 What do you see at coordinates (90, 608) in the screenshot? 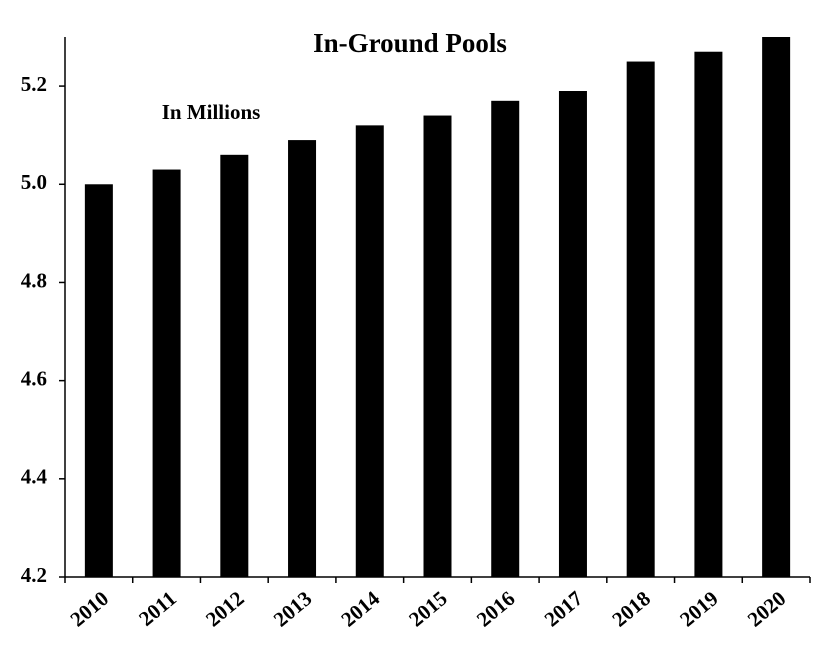
I see `x-tick-label: 2010` at bounding box center [90, 608].